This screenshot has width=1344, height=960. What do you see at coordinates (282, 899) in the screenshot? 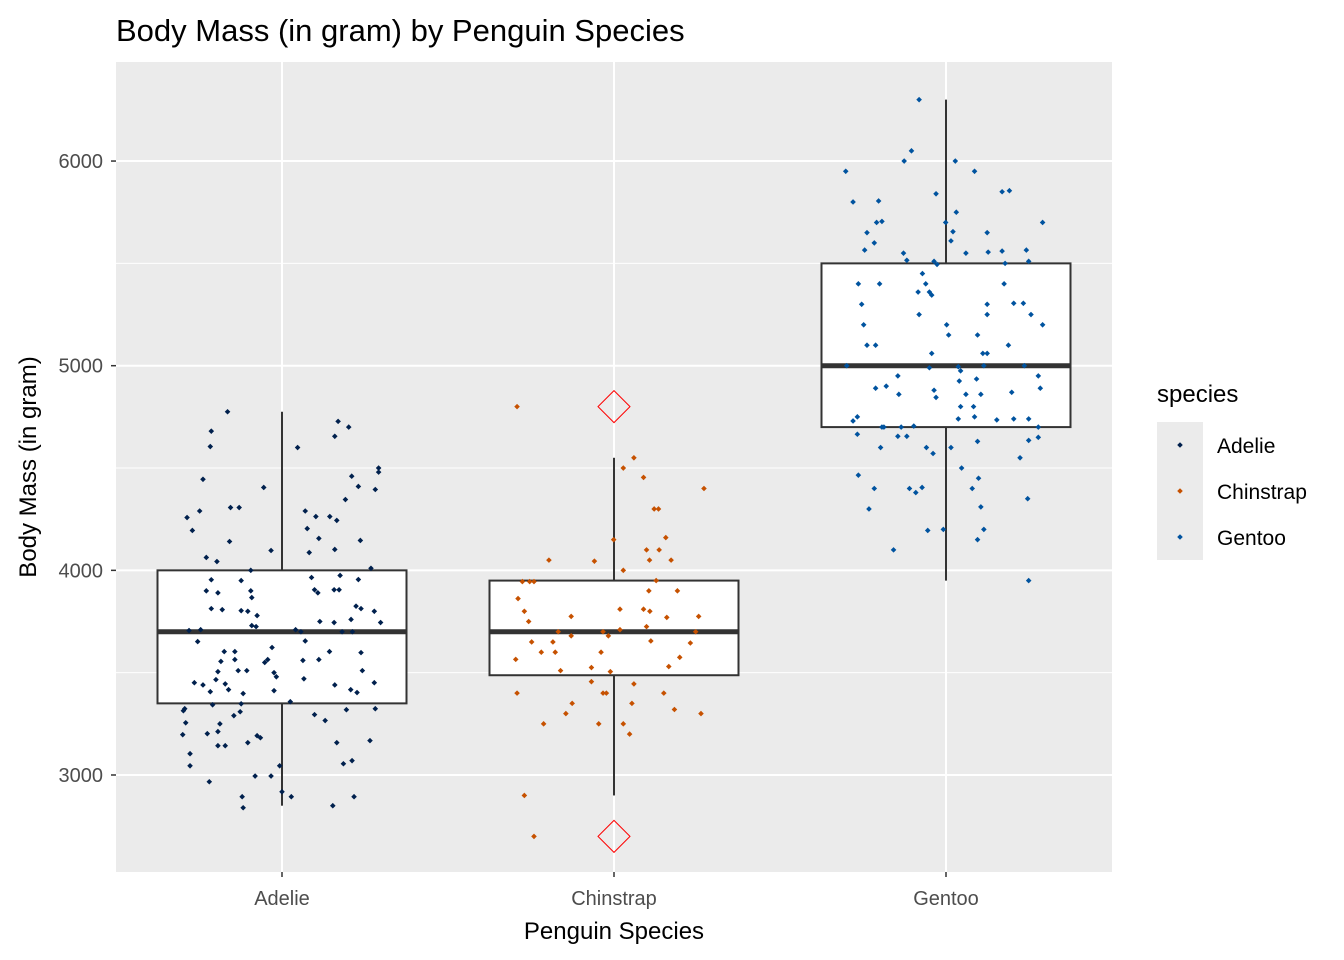
I see `x-tick-label: Adelie` at bounding box center [282, 899].